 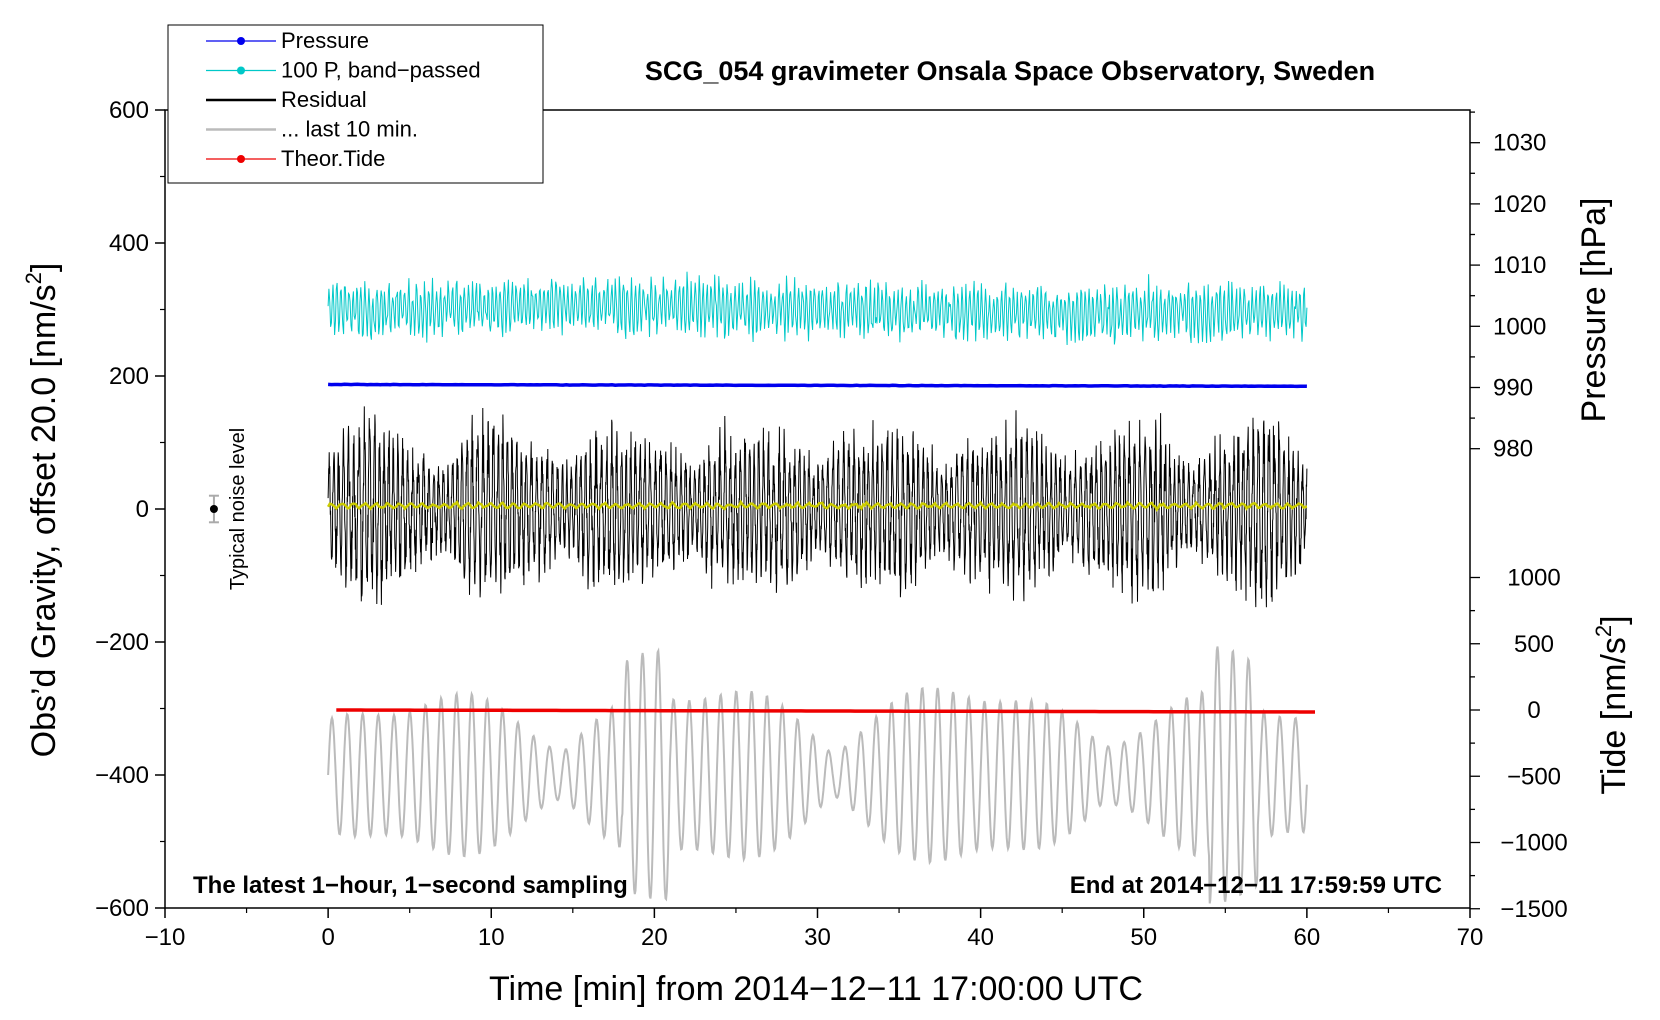 What do you see at coordinates (817, 385) in the screenshot?
I see `series-pressure` at bounding box center [817, 385].